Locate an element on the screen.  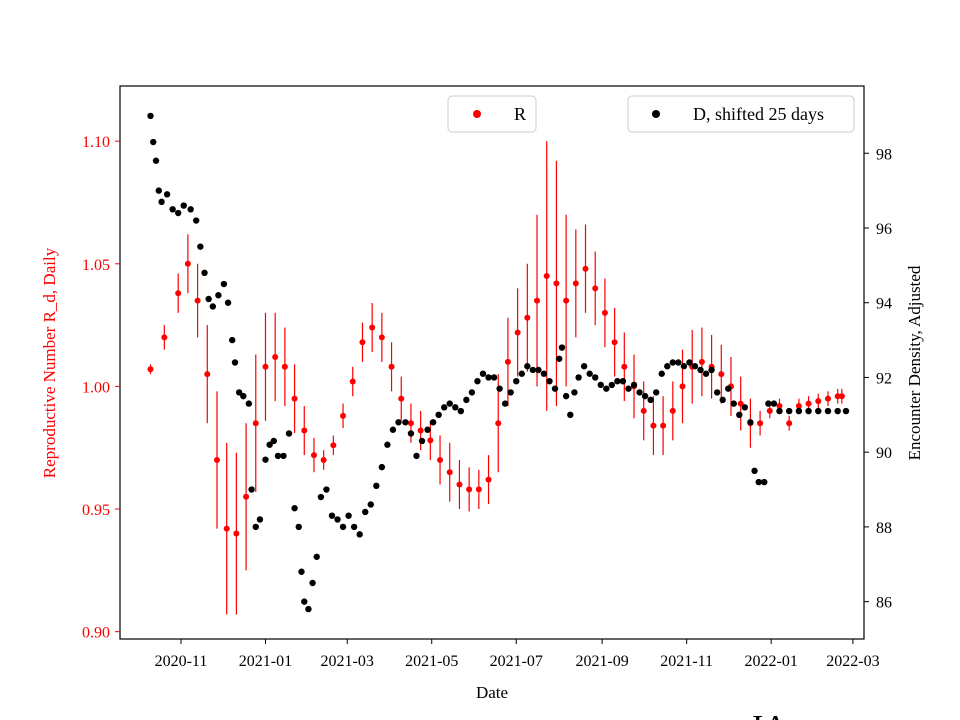
legend-r-marker is located at coordinates (477, 114).